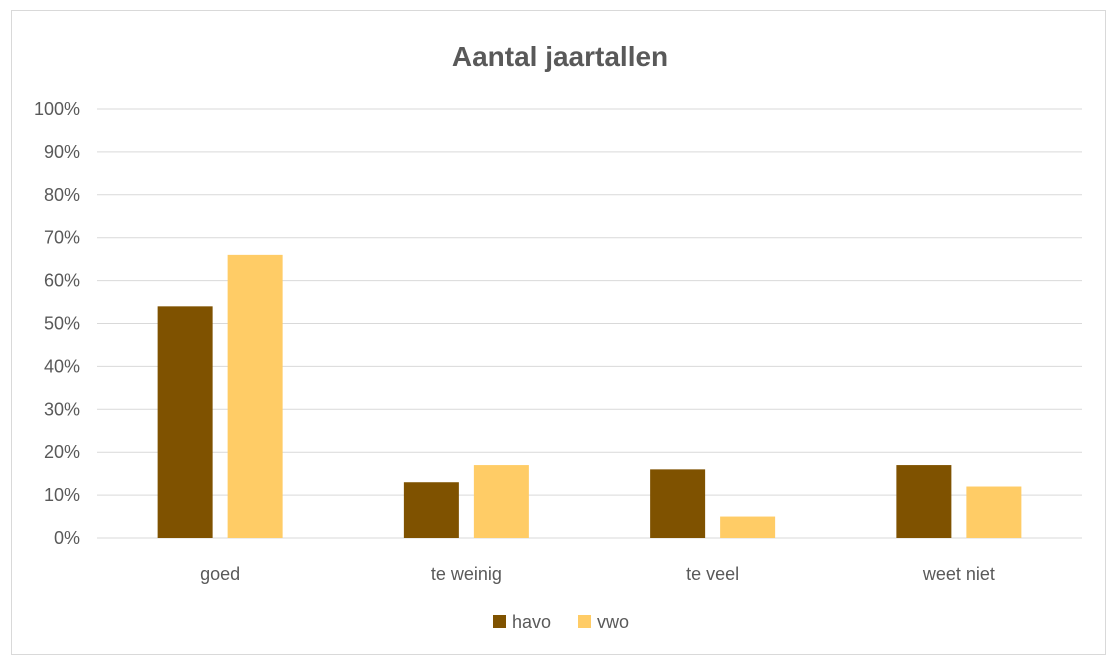 Image resolution: width=1112 pixels, height=655 pixels. What do you see at coordinates (584, 621) in the screenshot?
I see `legend-swatch-vwo` at bounding box center [584, 621].